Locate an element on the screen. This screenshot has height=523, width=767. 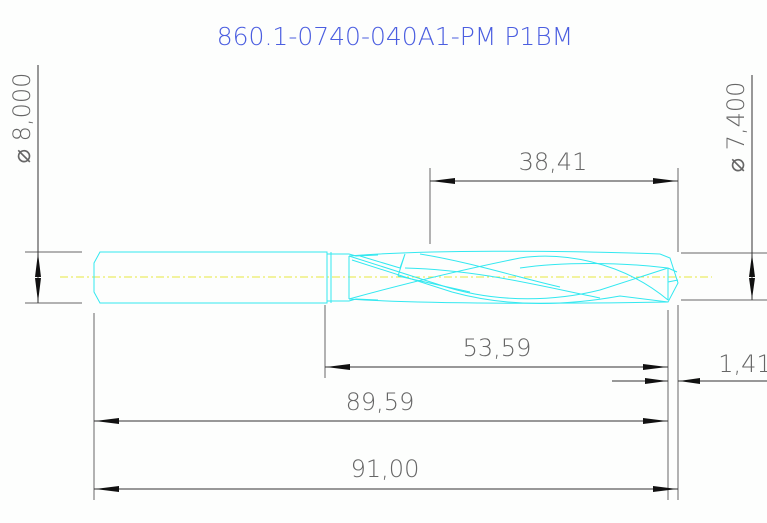
tip-diameter-label: ⌀ 7,400 is located at coordinates (736, 127).